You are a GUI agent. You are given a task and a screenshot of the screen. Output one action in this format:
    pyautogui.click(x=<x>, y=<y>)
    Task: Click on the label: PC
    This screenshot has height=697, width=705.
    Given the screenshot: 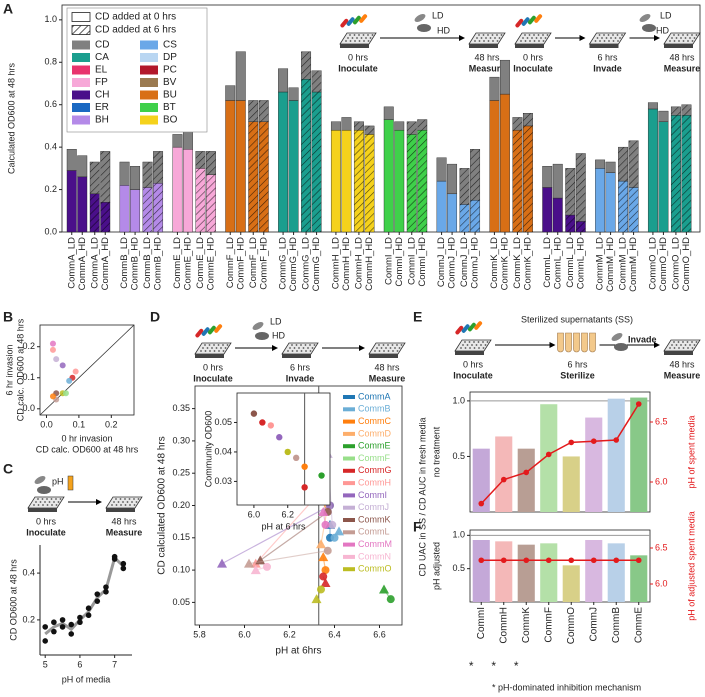 What is the action you would take?
    pyautogui.click(x=170, y=70)
    